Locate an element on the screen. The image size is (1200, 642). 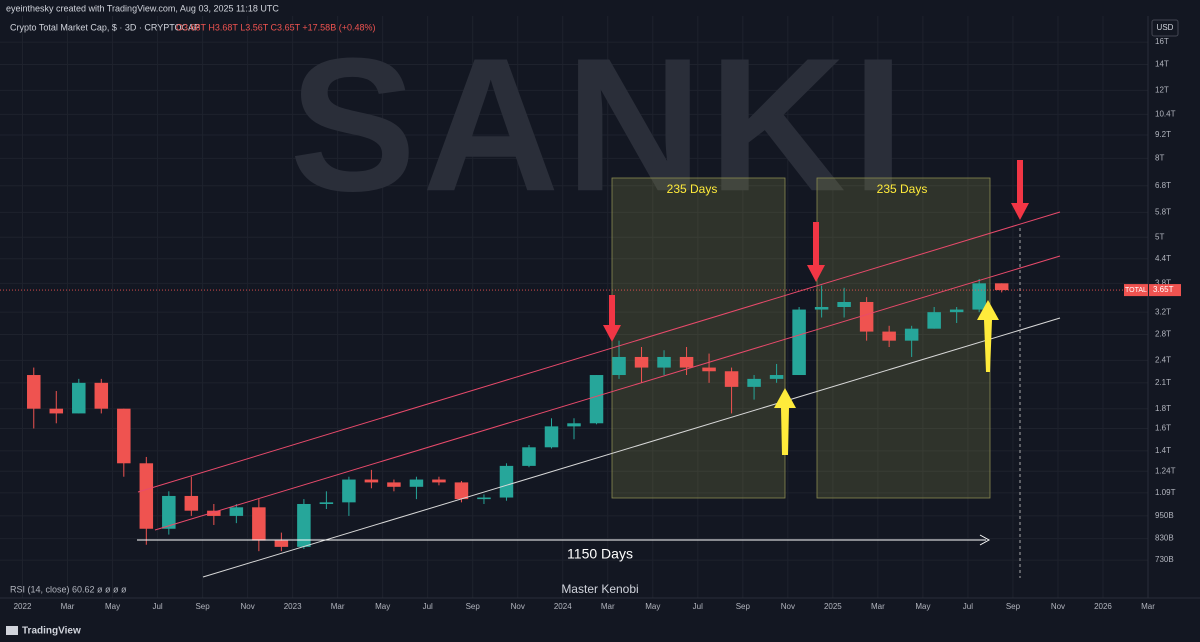
currency: USD is located at coordinates (1165, 27).